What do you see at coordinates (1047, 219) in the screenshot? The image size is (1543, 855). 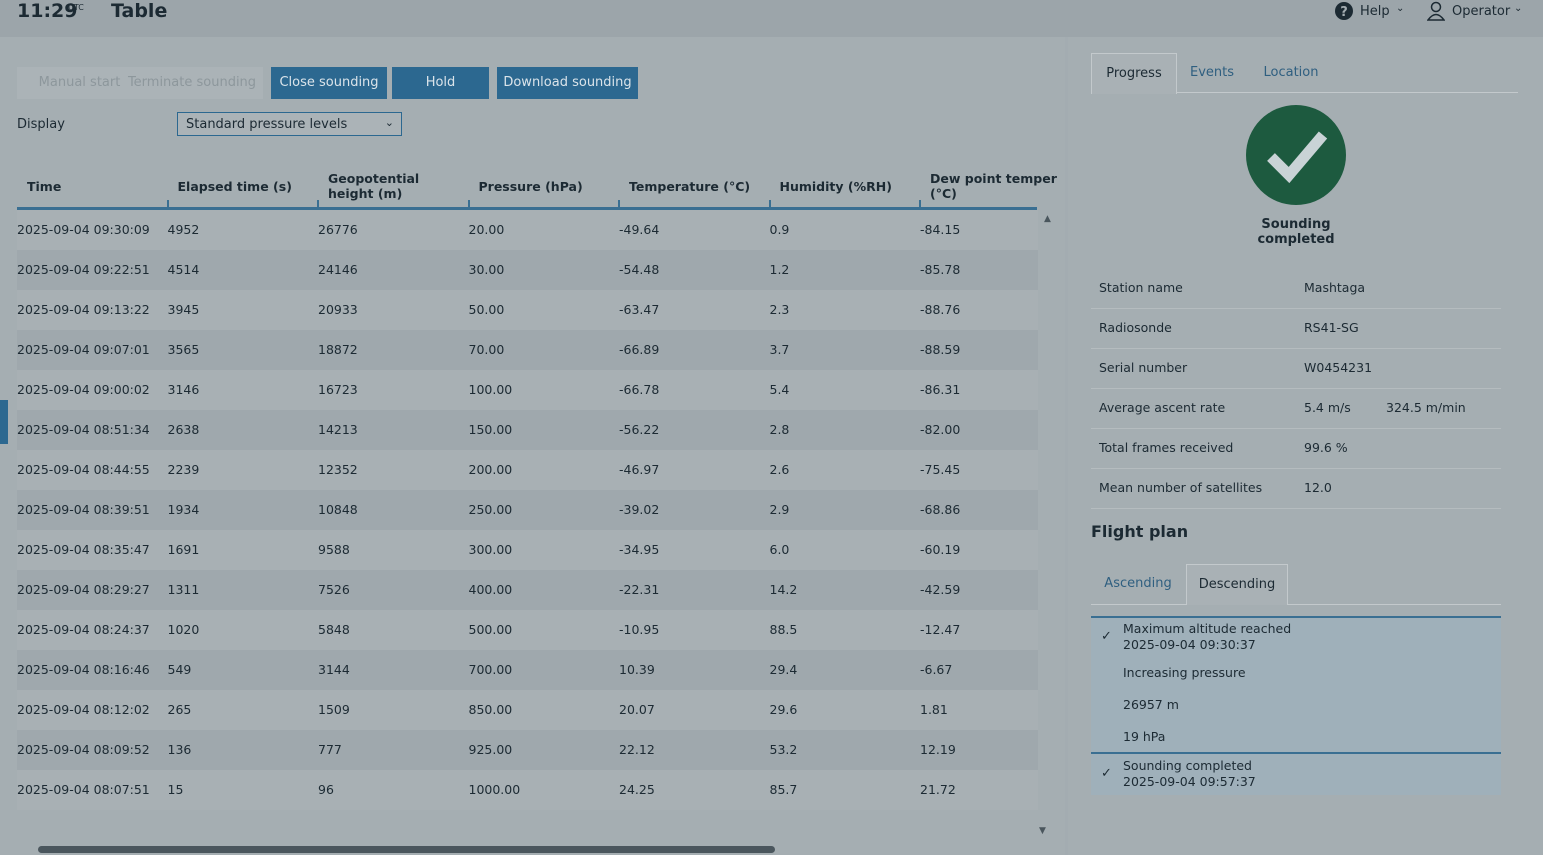 I see `scroll-up: ▲` at bounding box center [1047, 219].